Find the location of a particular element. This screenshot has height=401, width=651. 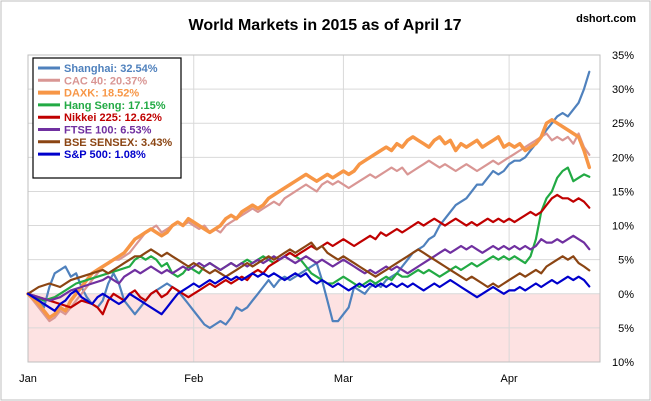

y-tick-label: 20% is located at coordinates (623, 158).